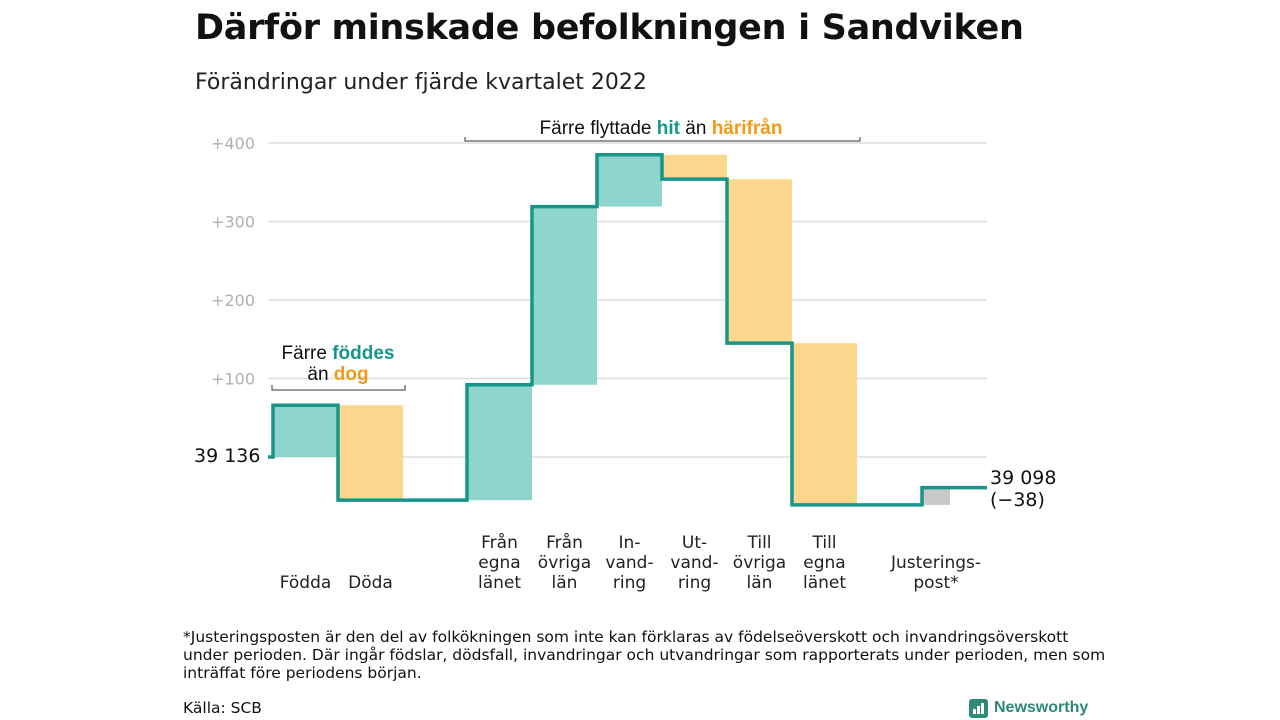  I want to click on category-label: Från egna länet, so click(499, 562).